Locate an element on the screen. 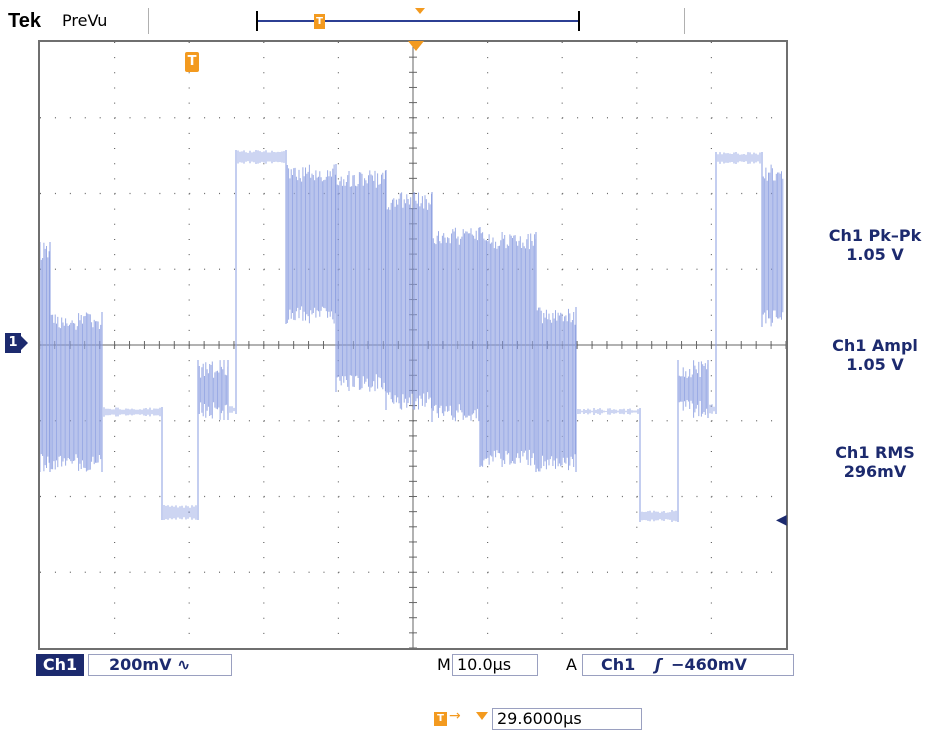 The image size is (952, 737). measurement-label: Ch1 Pk–Pk is located at coordinates (875, 235).